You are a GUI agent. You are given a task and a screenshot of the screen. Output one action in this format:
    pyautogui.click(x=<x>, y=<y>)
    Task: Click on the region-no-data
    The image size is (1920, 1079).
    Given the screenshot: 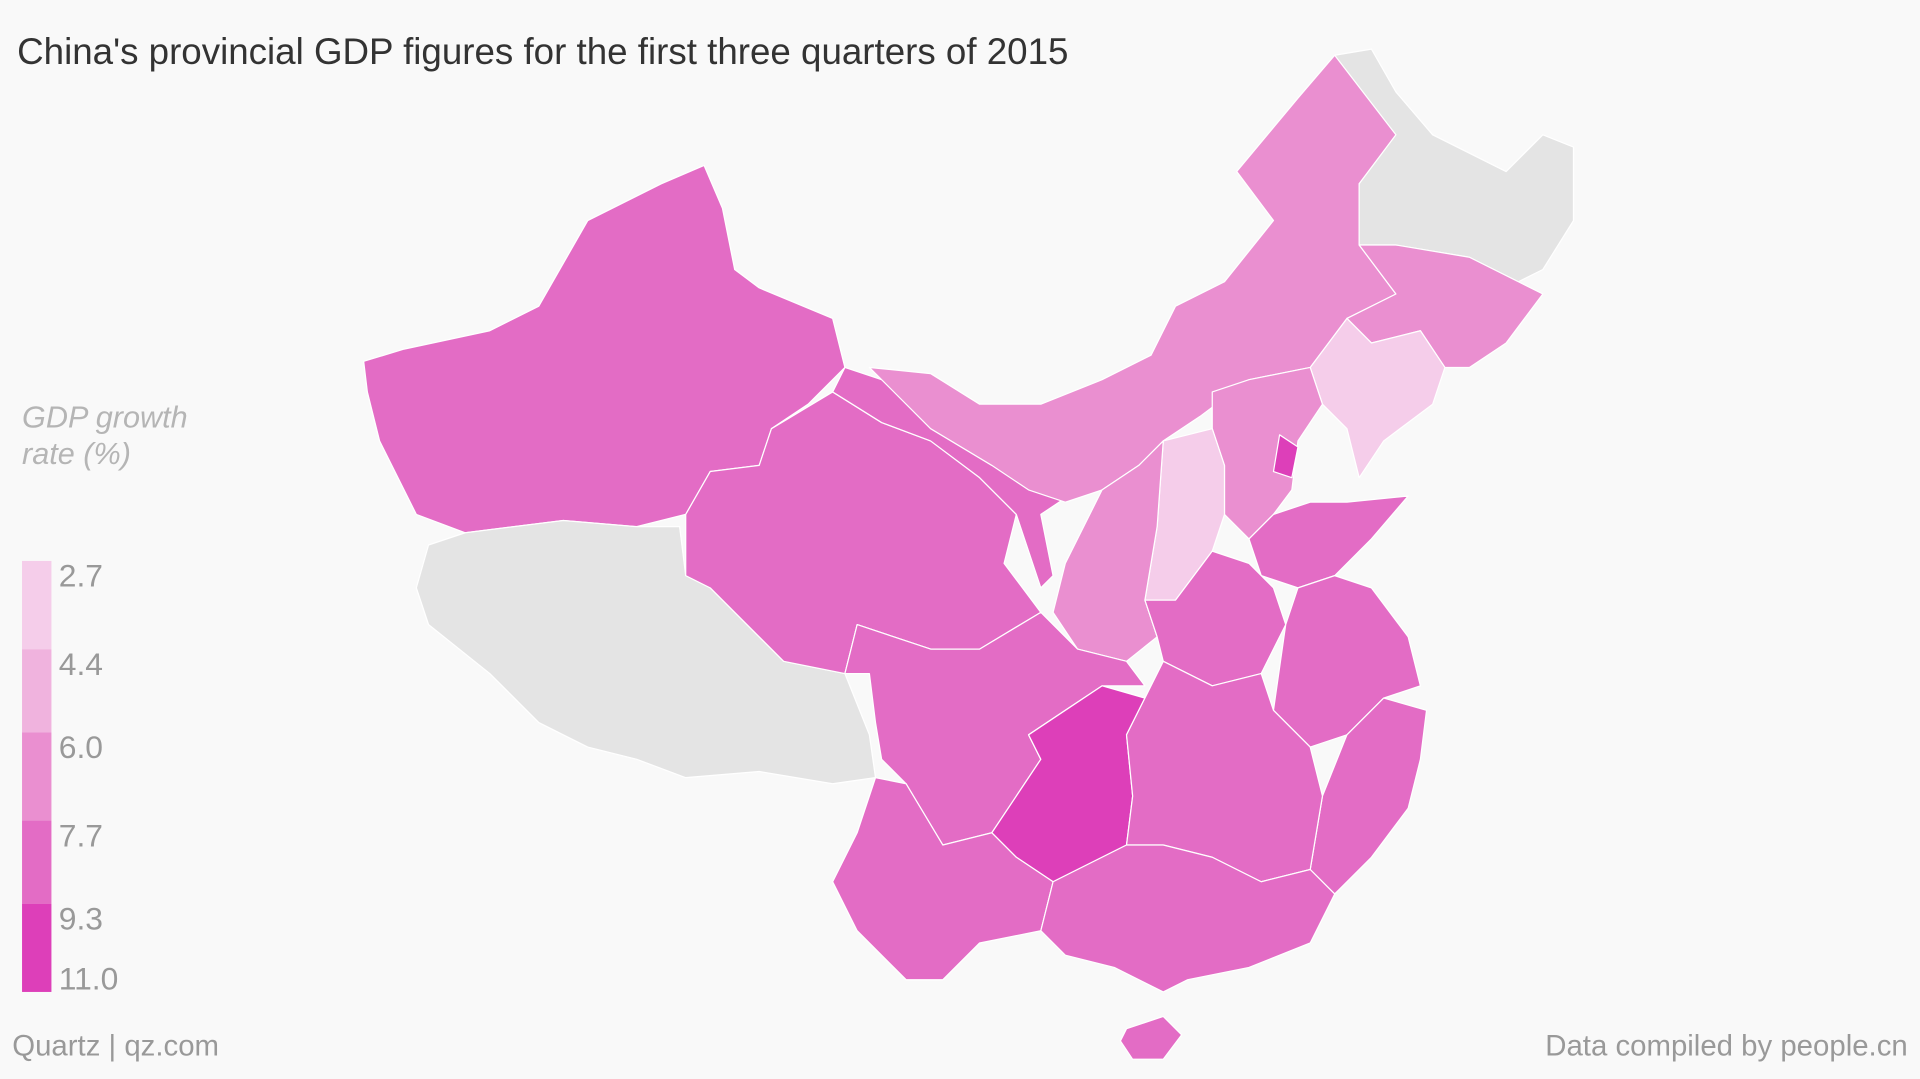 What is the action you would take?
    pyautogui.click(x=1454, y=165)
    